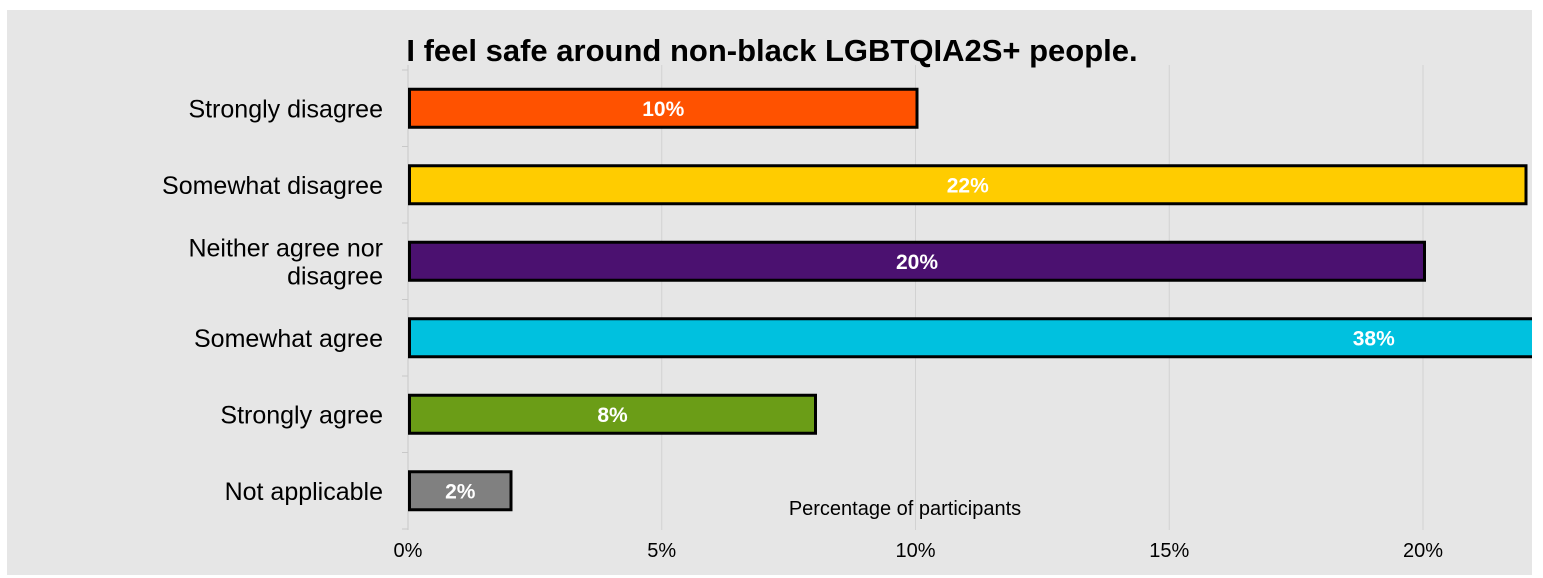 Image resolution: width=1543 pixels, height=578 pixels. Describe the element at coordinates (1374, 338) in the screenshot. I see `data-label: 38%` at that location.